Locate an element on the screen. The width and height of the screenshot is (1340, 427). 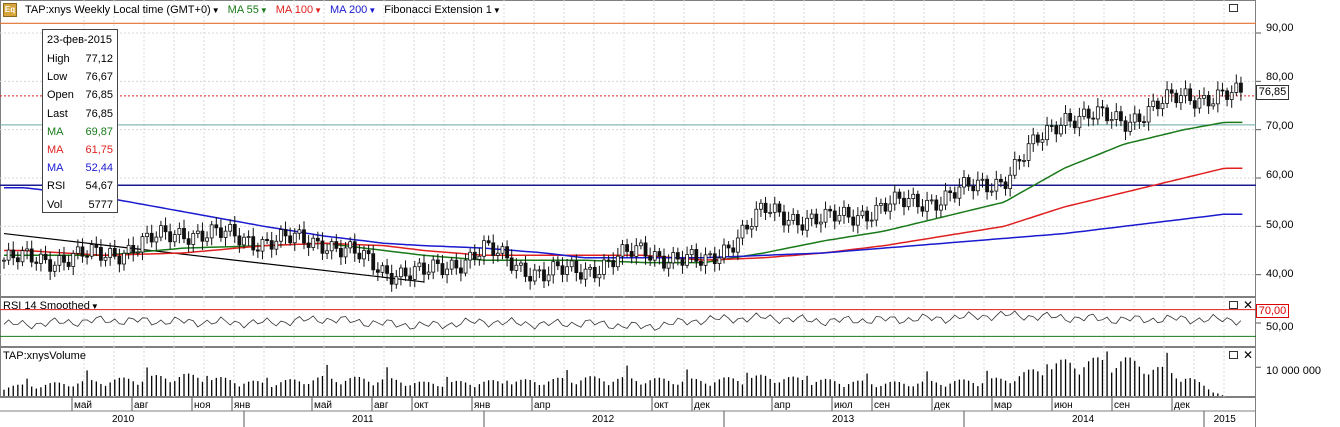
current-price-tag: 76,85 is located at coordinates (1272, 92).